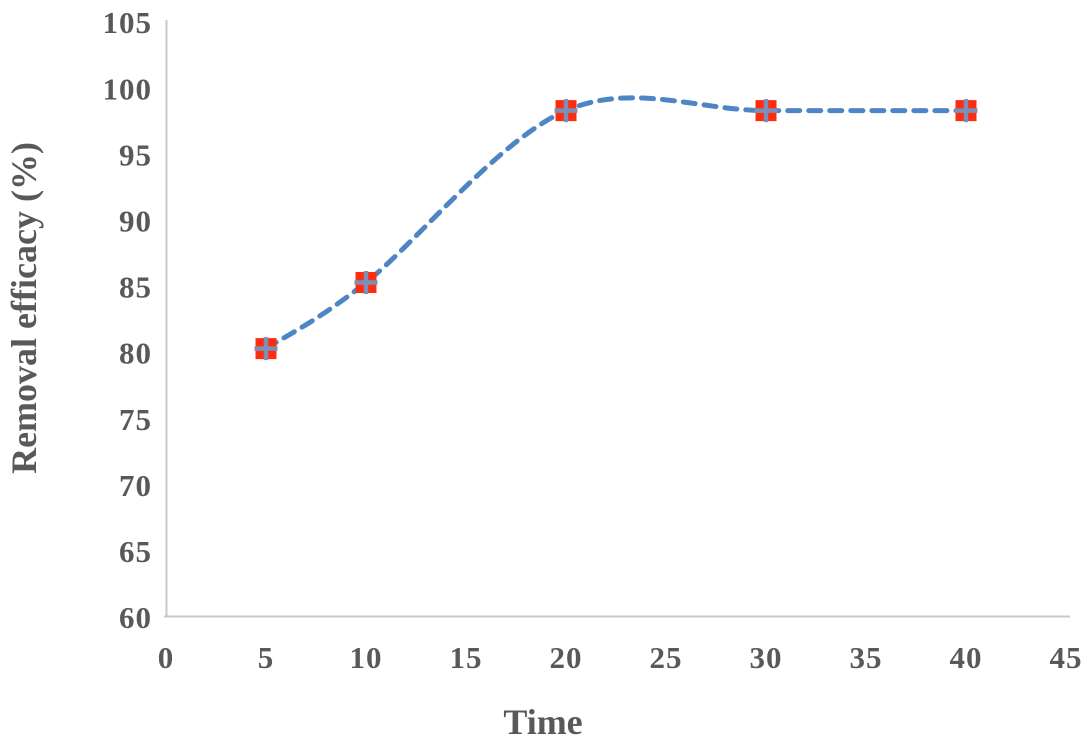 Image resolution: width=1092 pixels, height=746 pixels. Describe the element at coordinates (128, 22) in the screenshot. I see `y-tick-label: 105` at that location.